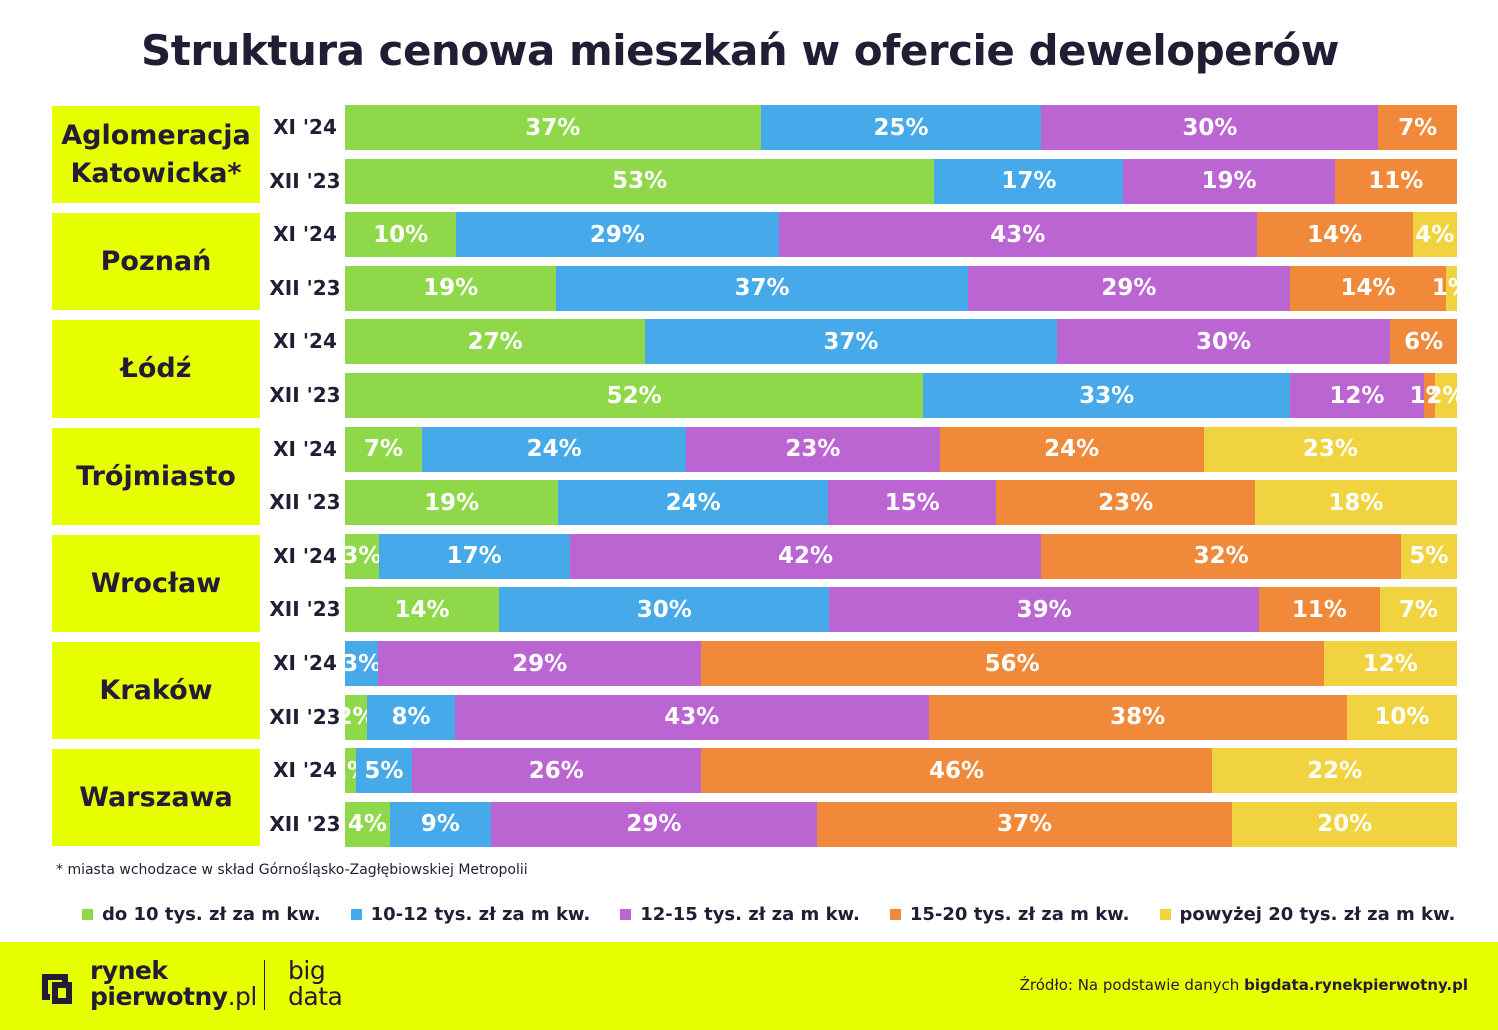 Image resolution: width=1498 pixels, height=1030 pixels. I want to click on data-label: 39%, so click(1044, 609).